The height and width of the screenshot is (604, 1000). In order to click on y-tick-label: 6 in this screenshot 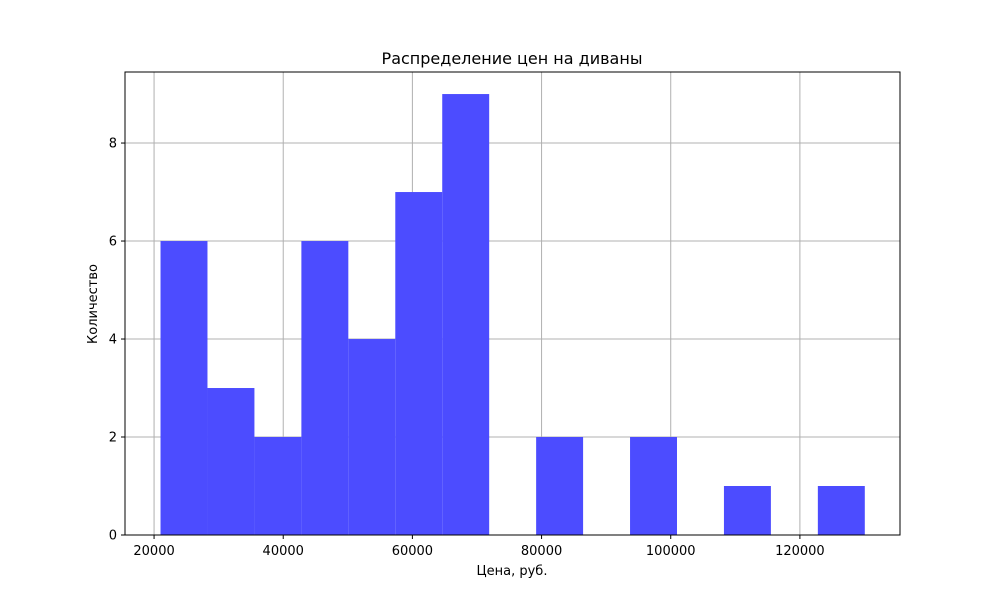, I will do `click(113, 242)`.